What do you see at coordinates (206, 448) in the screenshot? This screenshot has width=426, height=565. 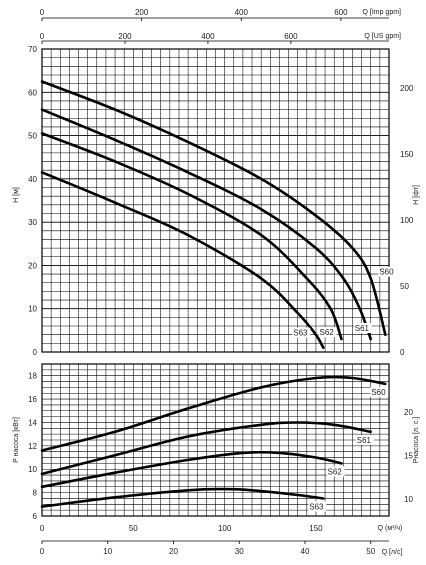 I see `power-curve-s61` at bounding box center [206, 448].